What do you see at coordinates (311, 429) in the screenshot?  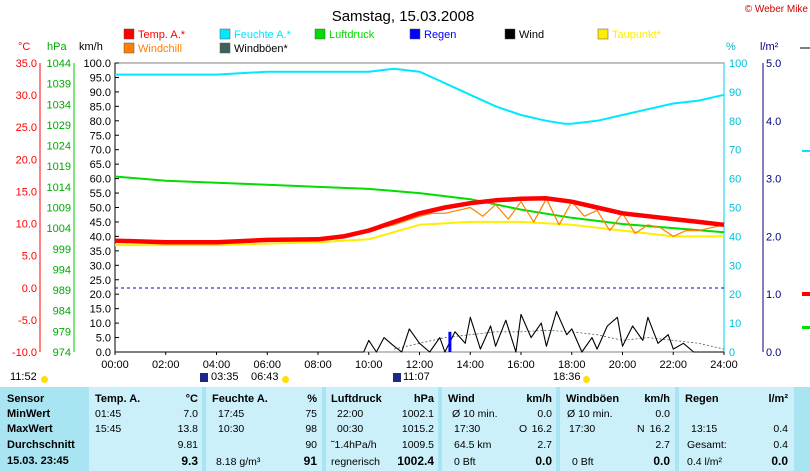 I see `hum-max-val: 98` at bounding box center [311, 429].